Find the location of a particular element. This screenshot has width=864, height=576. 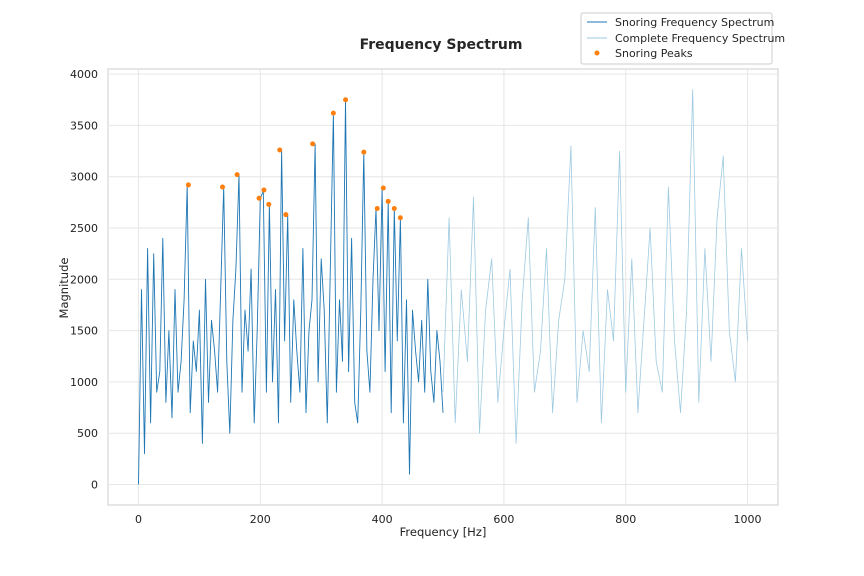

legend-box is located at coordinates (676, 38).